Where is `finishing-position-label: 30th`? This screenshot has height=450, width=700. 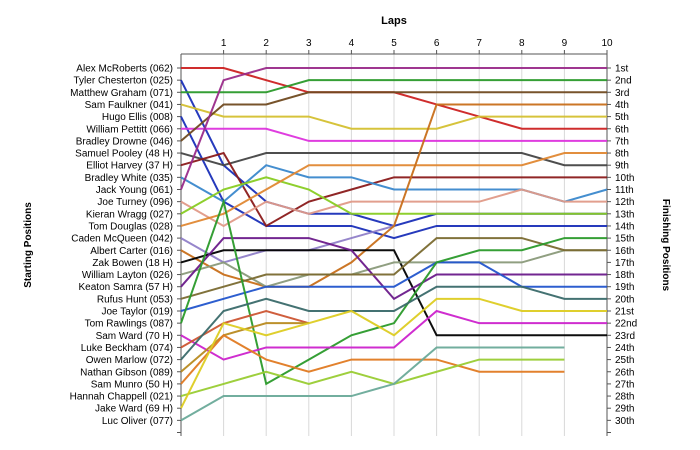
finishing-position-label: 30th is located at coordinates (624, 421).